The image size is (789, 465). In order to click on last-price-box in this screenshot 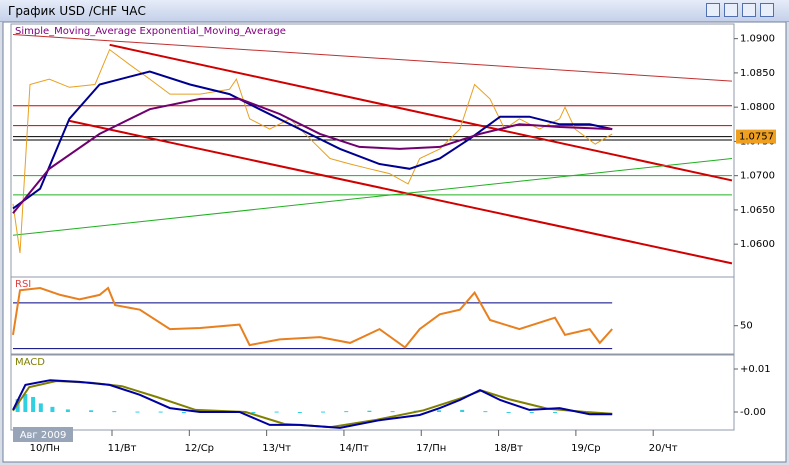, I will do `click(756, 136)`.